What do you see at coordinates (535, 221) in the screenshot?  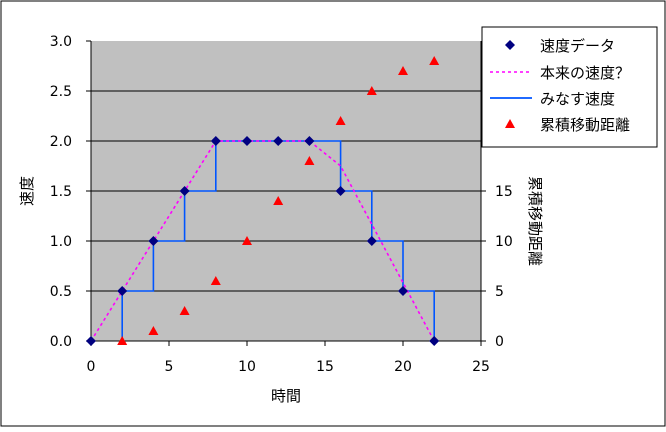 I see `y2-axis-label: 累積移動距離` at bounding box center [535, 221].